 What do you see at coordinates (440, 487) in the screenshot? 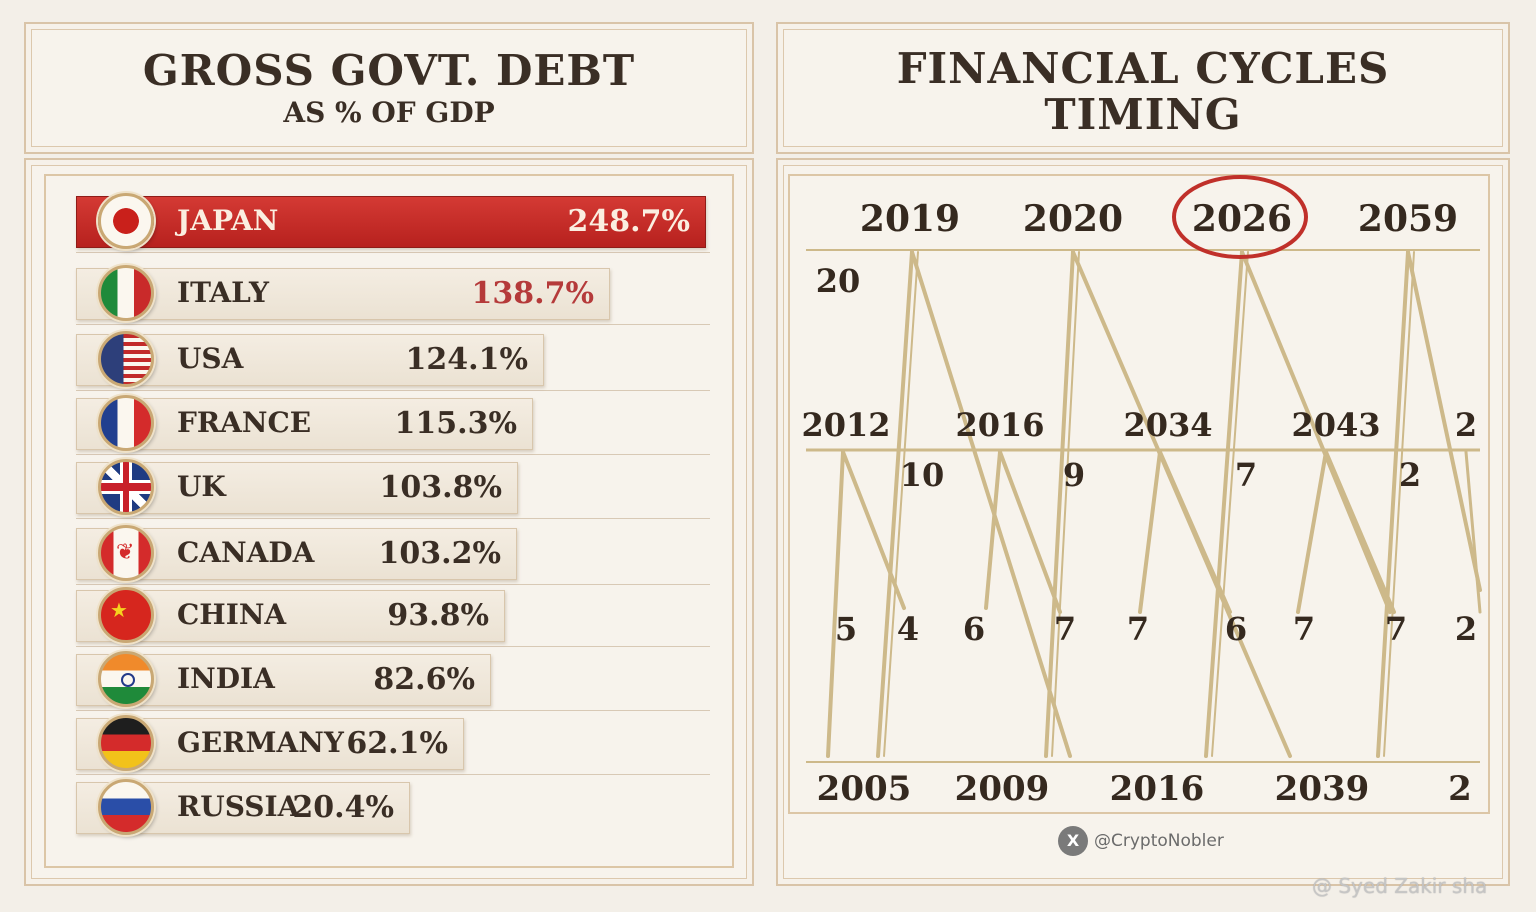
I see `debt-value: 103.8%` at bounding box center [440, 487].